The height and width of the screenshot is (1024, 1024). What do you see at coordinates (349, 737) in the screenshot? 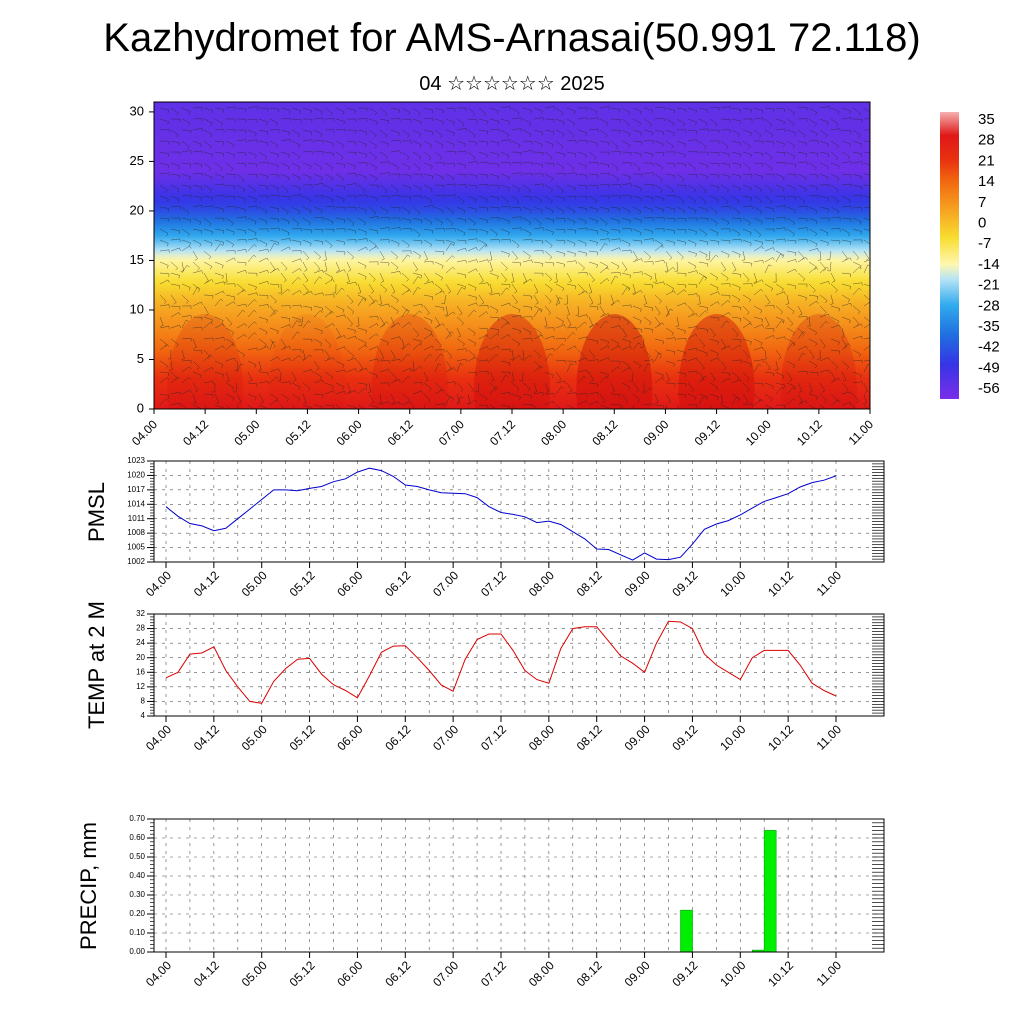
I see `temp-x-tick-label: 06.00` at bounding box center [349, 737].